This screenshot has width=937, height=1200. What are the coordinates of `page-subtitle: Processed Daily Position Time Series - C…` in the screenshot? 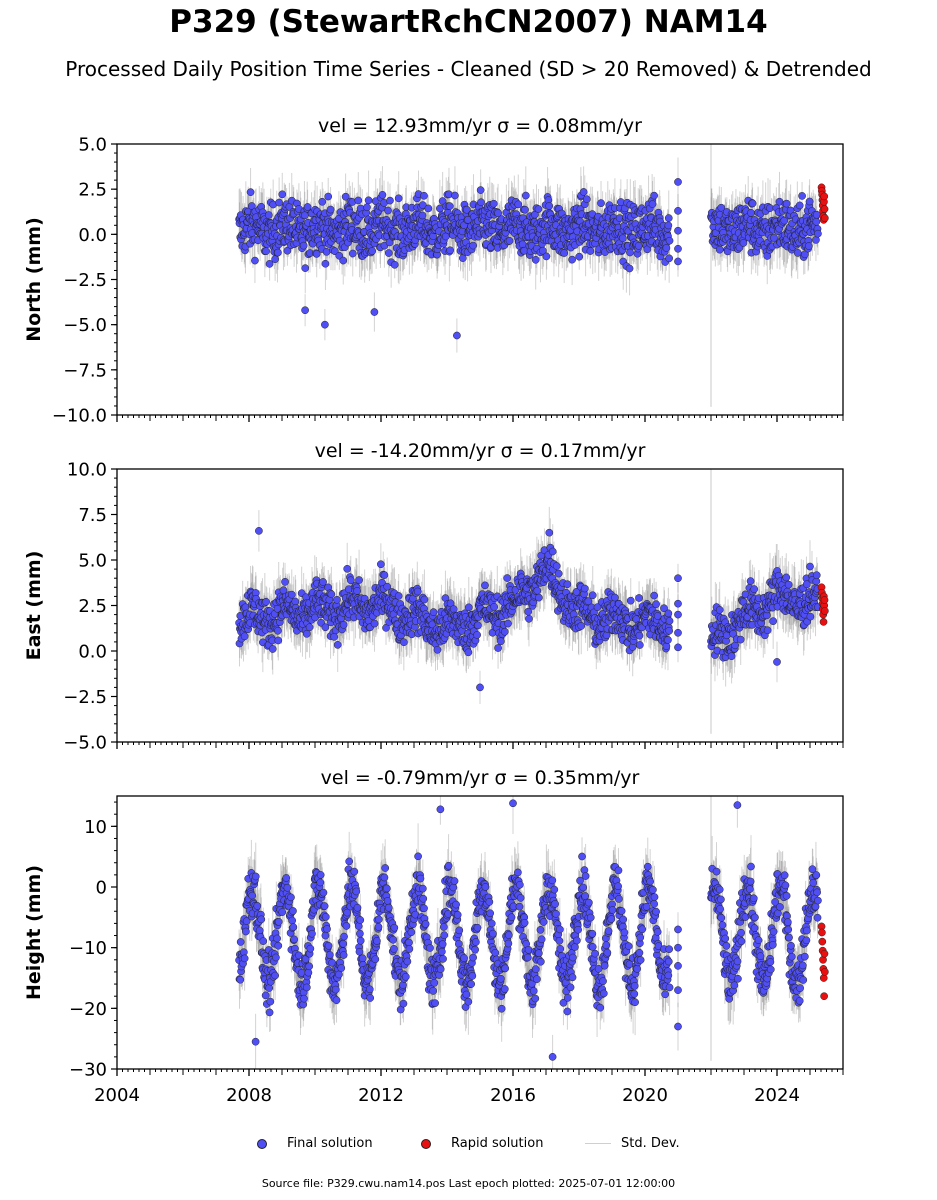 It's located at (468, 69).